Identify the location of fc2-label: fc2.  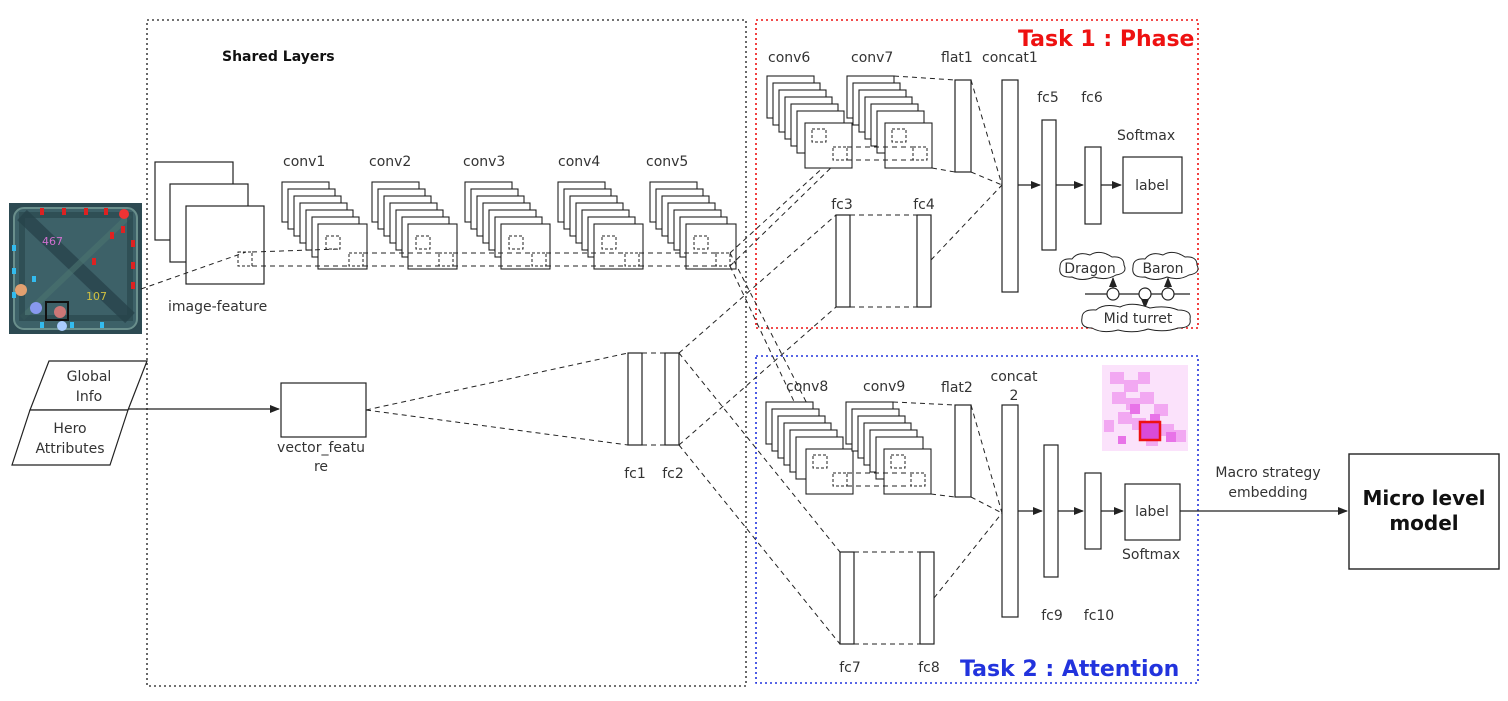
(673, 474).